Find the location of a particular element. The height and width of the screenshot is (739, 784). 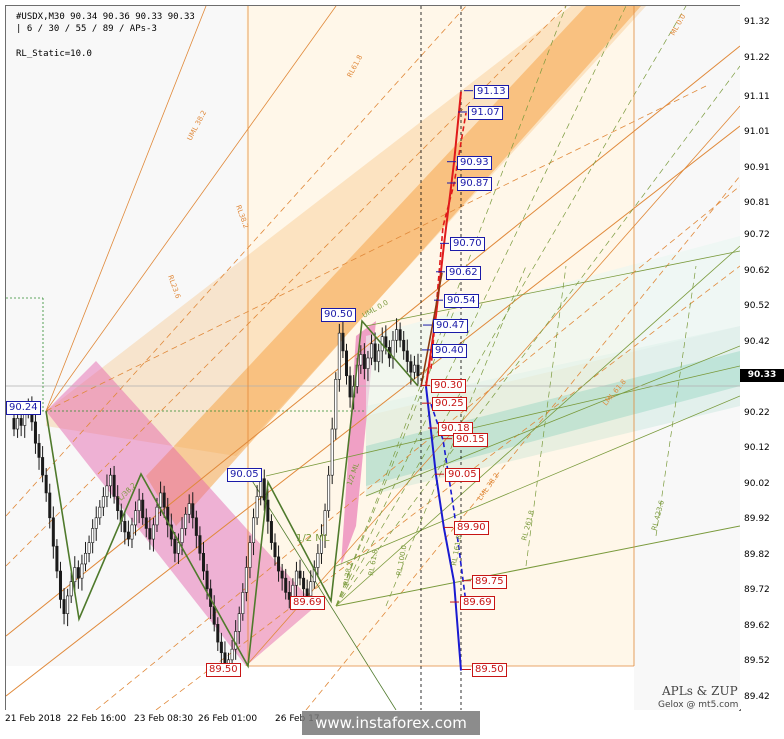

cyan-channel-core is located at coordinates (553, 418).